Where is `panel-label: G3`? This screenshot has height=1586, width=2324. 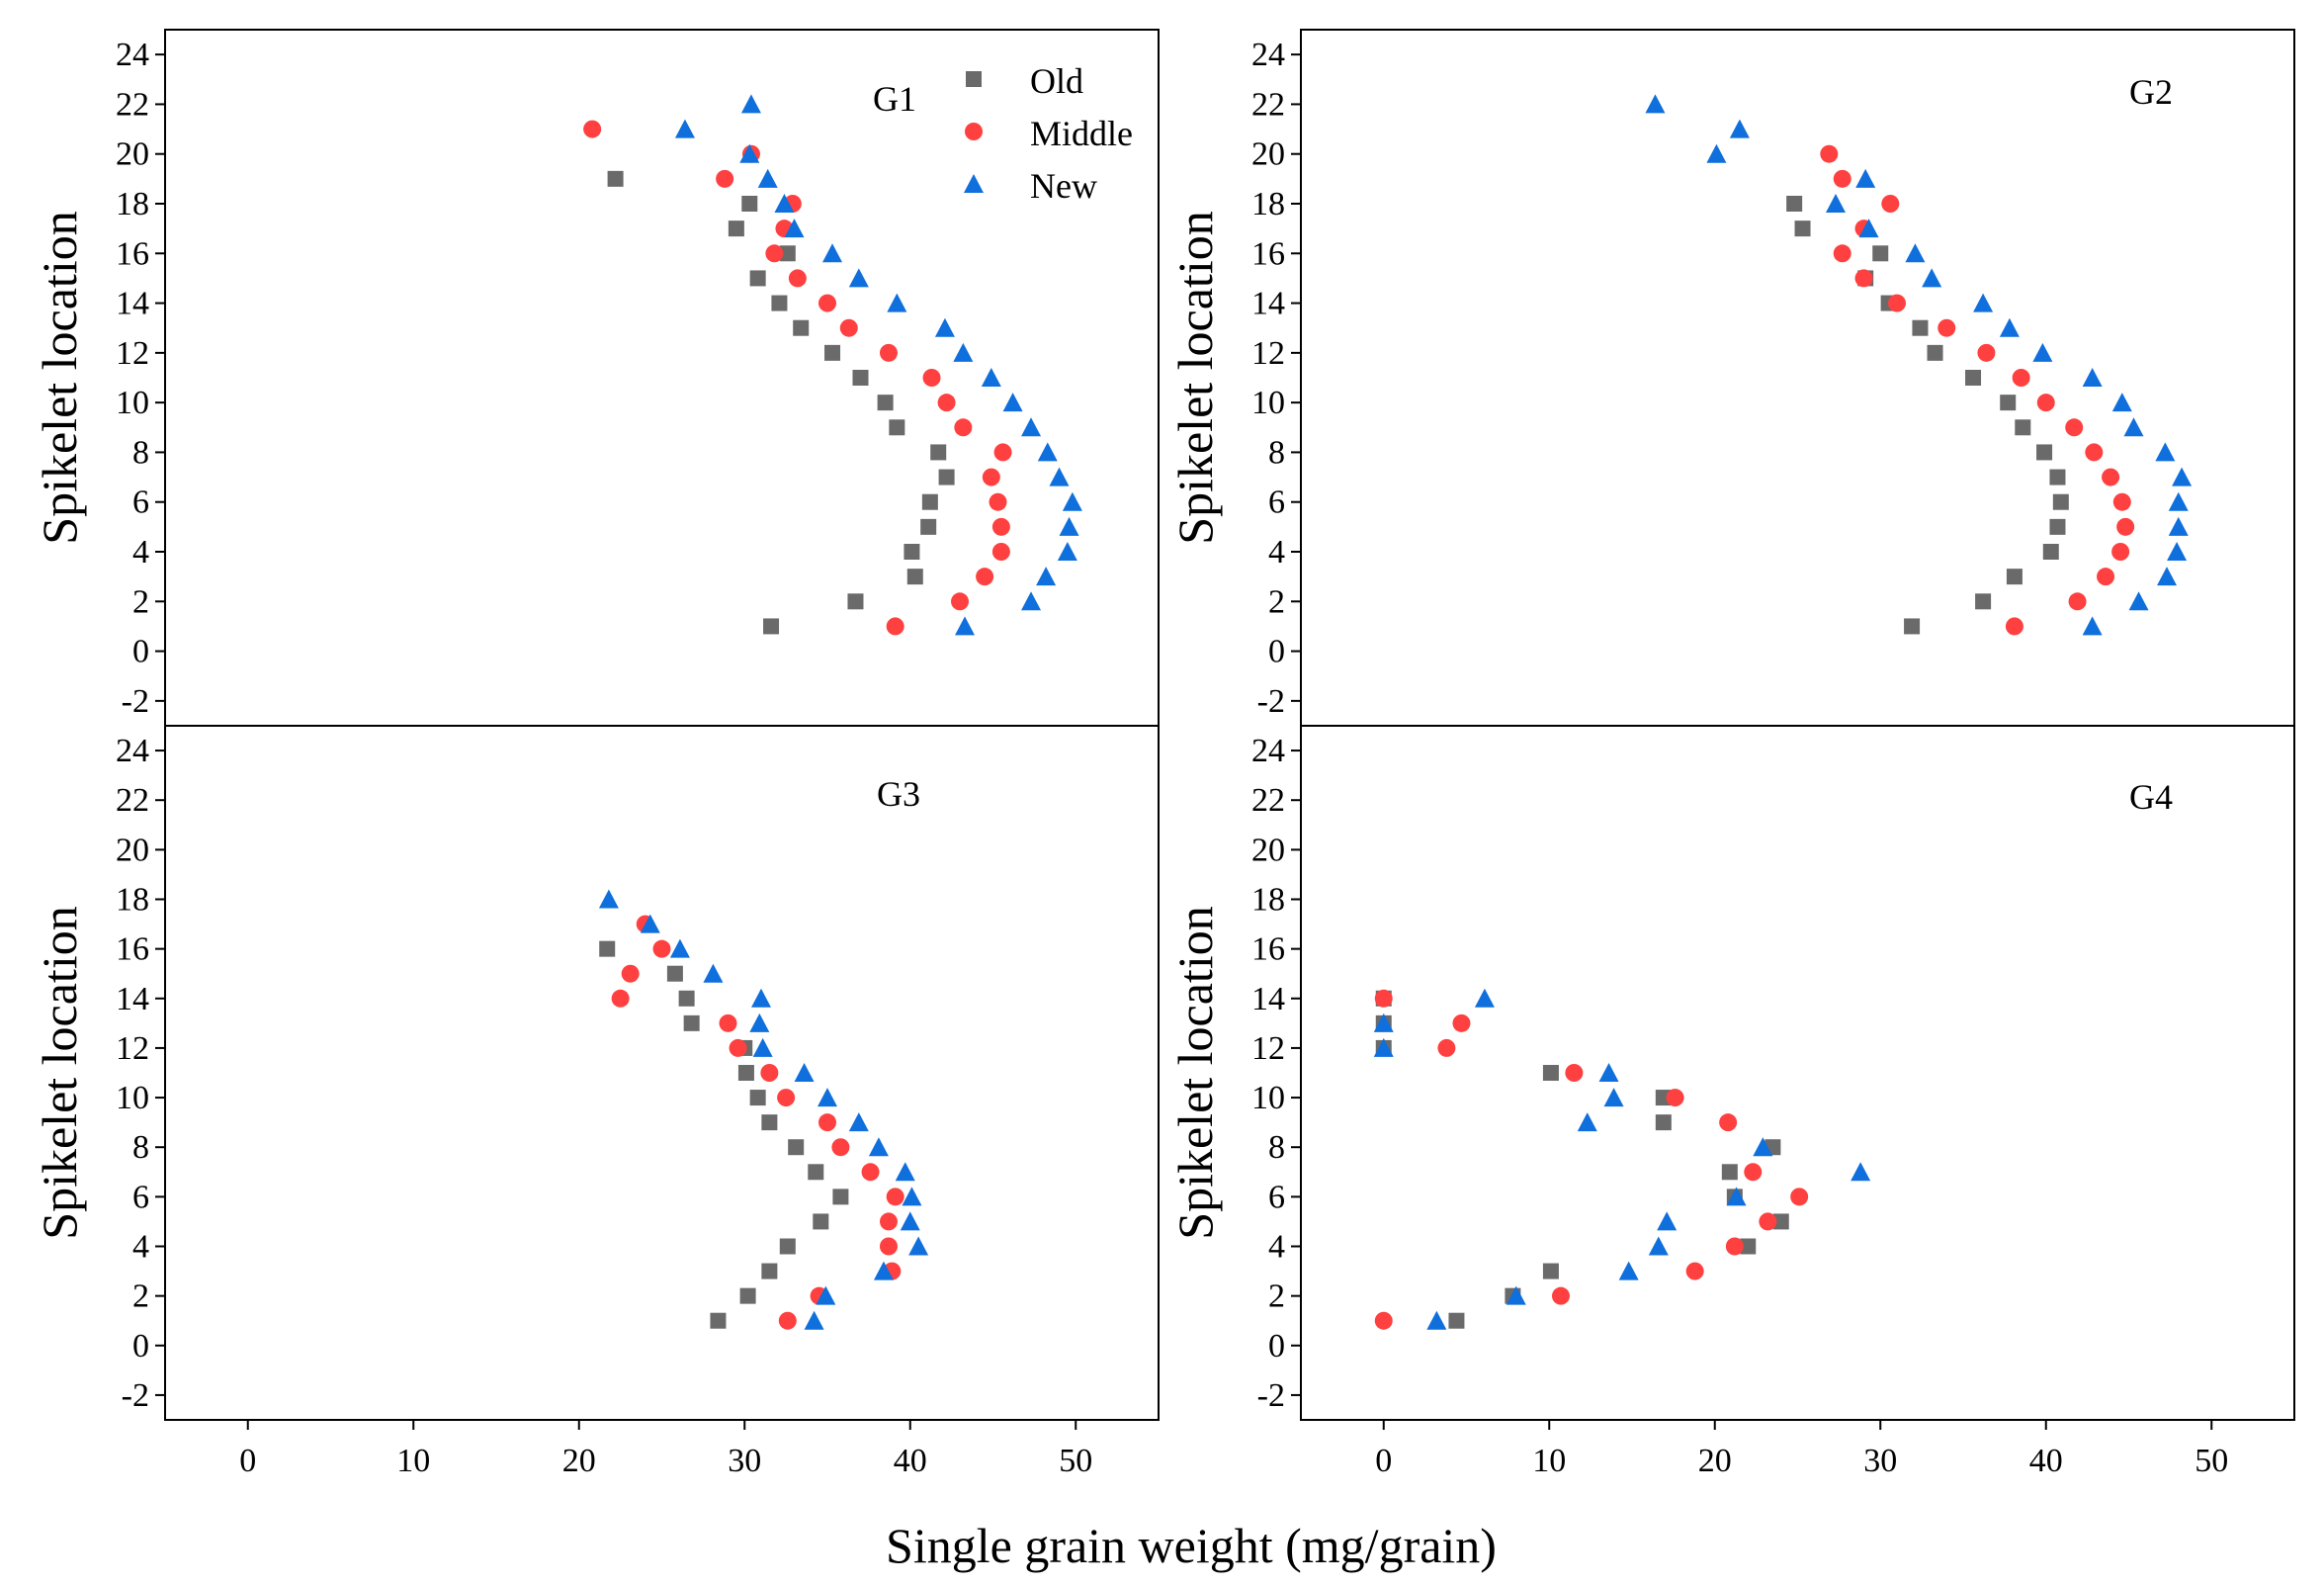
panel-label: G3 is located at coordinates (898, 794).